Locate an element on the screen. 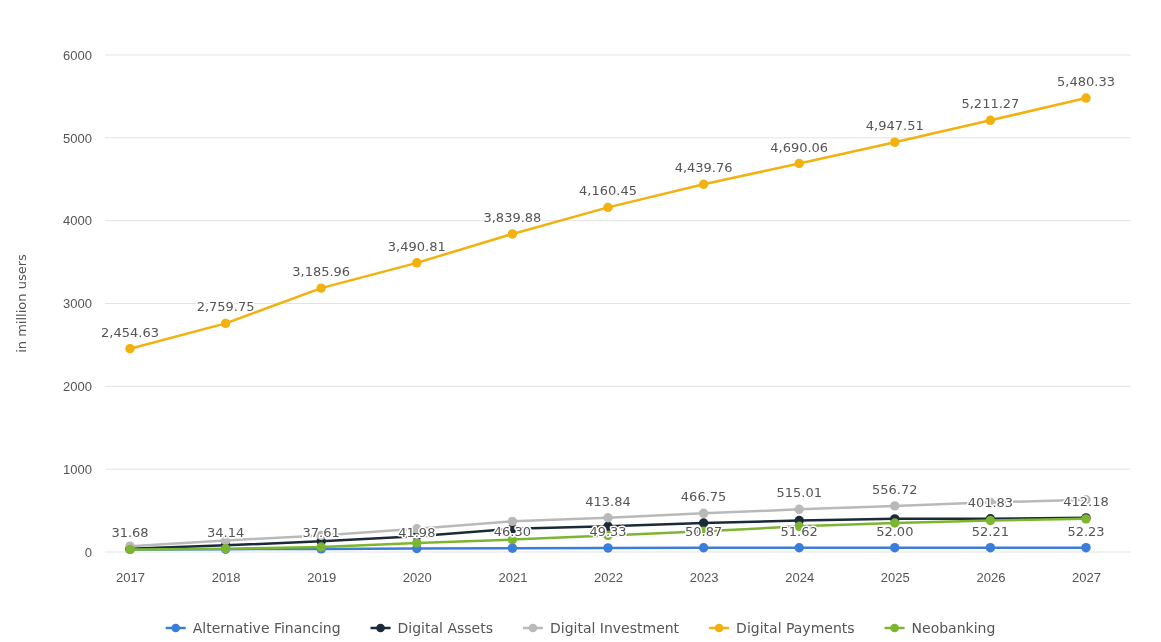 The image size is (1161, 642). x-tick-label: 2023 is located at coordinates (704, 578).